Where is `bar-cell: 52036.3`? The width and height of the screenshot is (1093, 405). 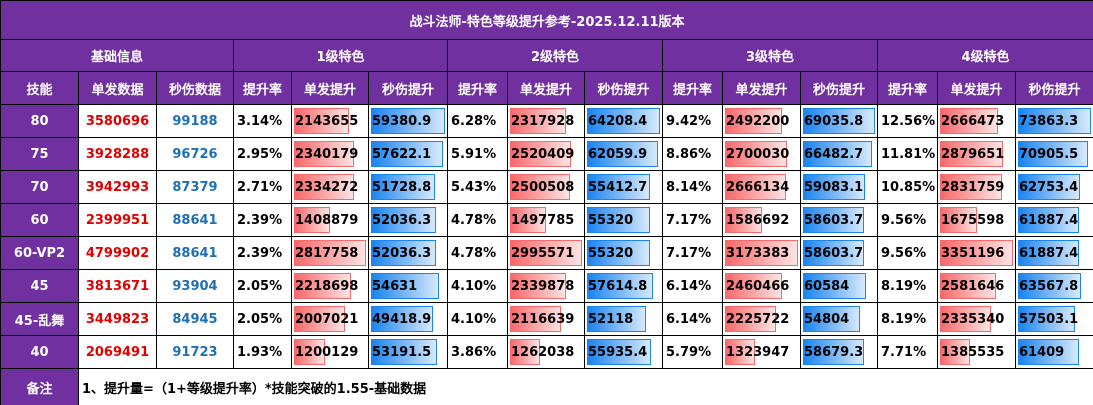
bar-cell: 52036.3 is located at coordinates (408, 253).